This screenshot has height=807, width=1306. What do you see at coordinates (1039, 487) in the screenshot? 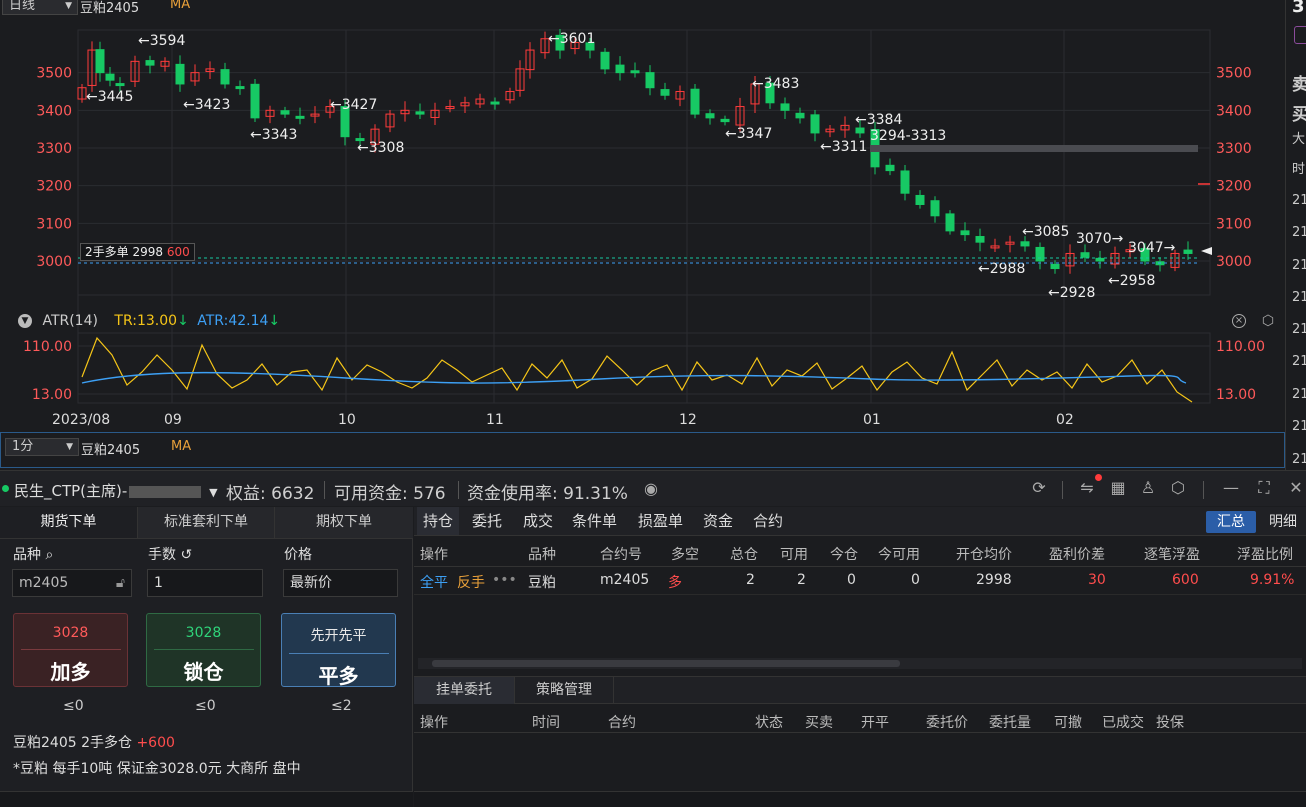
I see `refresh-icon: ⟳` at bounding box center [1039, 487].